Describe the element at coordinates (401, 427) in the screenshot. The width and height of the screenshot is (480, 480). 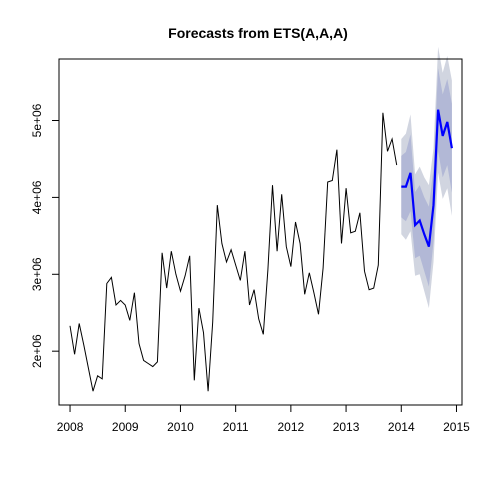
I see `x-tick-label: 2014` at that location.